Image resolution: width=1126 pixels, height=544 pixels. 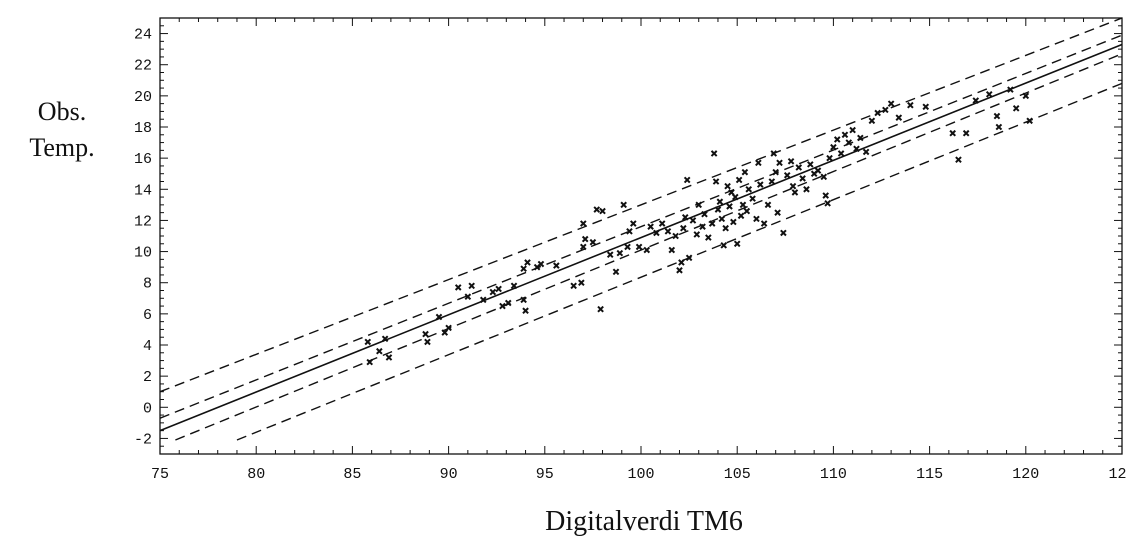 What do you see at coordinates (143, 35) in the screenshot?
I see `y-tick-label: 24` at bounding box center [143, 35].